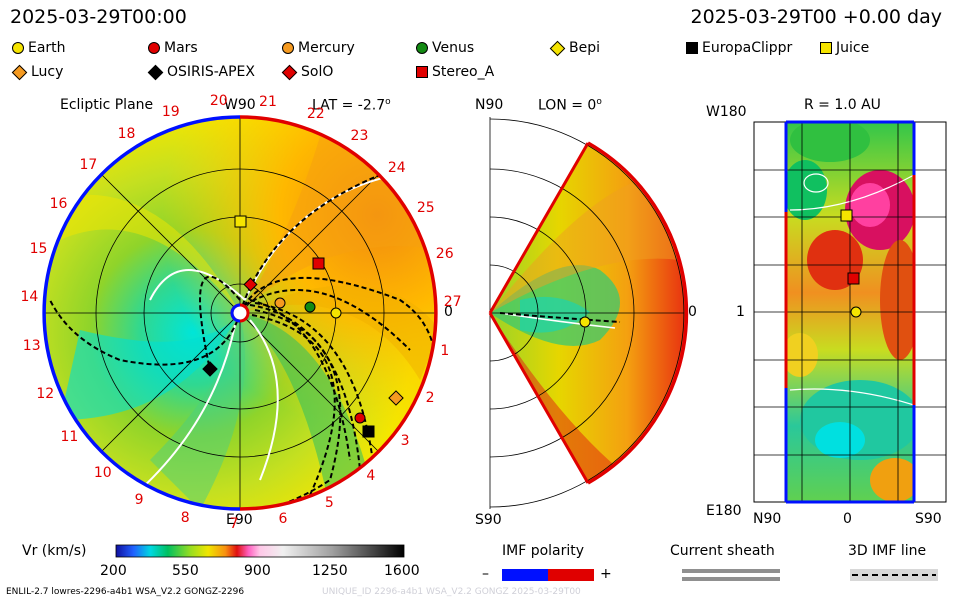 This screenshot has width=960, height=600. Describe the element at coordinates (29, 297) in the screenshot. I see `carrington-label: 14` at that location.